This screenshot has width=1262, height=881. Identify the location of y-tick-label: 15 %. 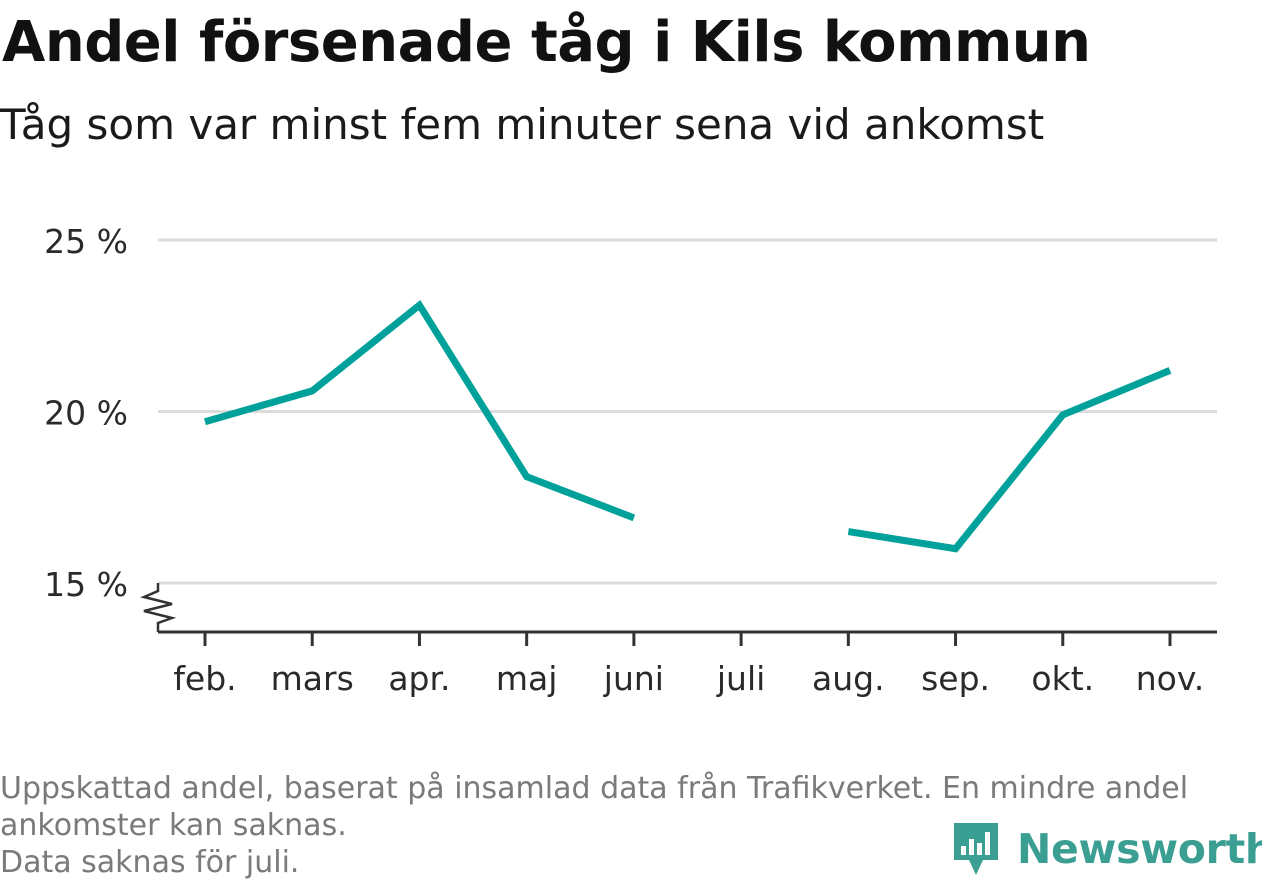
(86, 584).